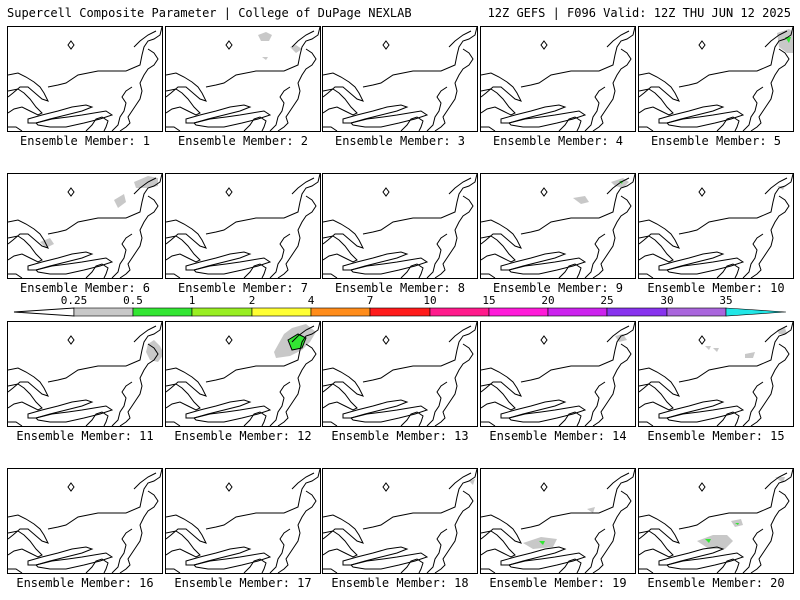  I want to click on ensemble-member-label: Ensemble Member: 4, so click(558, 141).